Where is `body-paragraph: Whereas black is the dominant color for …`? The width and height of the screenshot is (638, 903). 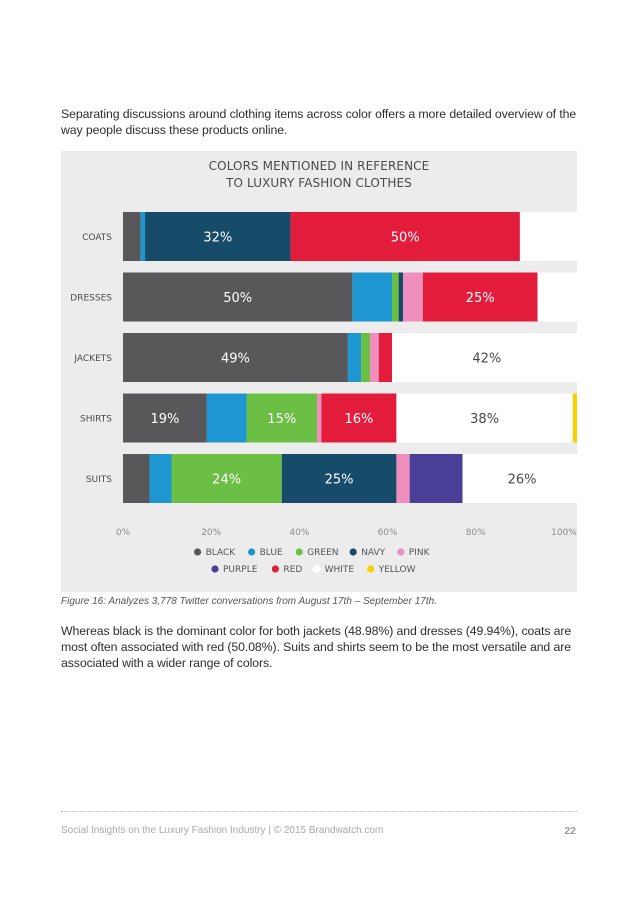
body-paragraph: Whereas black is the dominant color for … is located at coordinates (316, 647).